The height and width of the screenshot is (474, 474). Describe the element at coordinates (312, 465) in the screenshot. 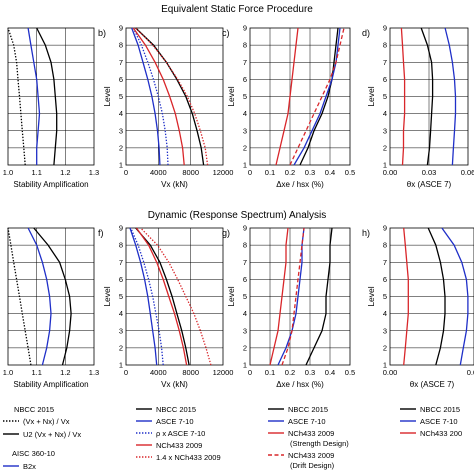

I see `legend-note: (Drift Design)` at that location.